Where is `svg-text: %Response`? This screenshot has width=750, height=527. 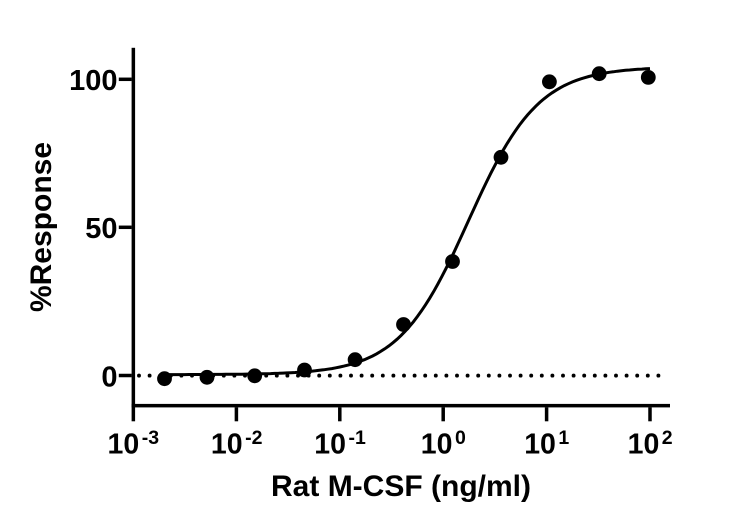
svg-text: %Response is located at coordinates (41, 227).